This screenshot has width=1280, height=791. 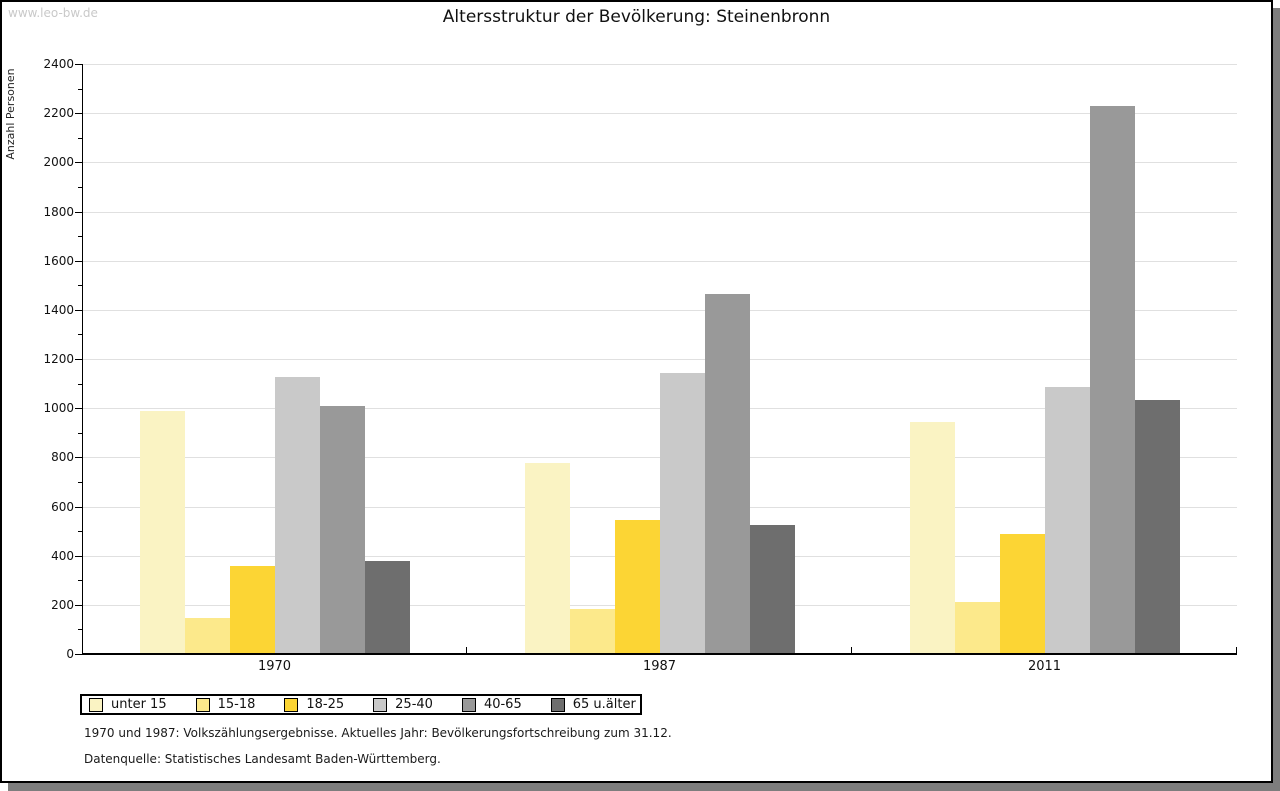 What do you see at coordinates (58, 260) in the screenshot?
I see `y-tick-label-1600: 1600` at bounding box center [58, 260].